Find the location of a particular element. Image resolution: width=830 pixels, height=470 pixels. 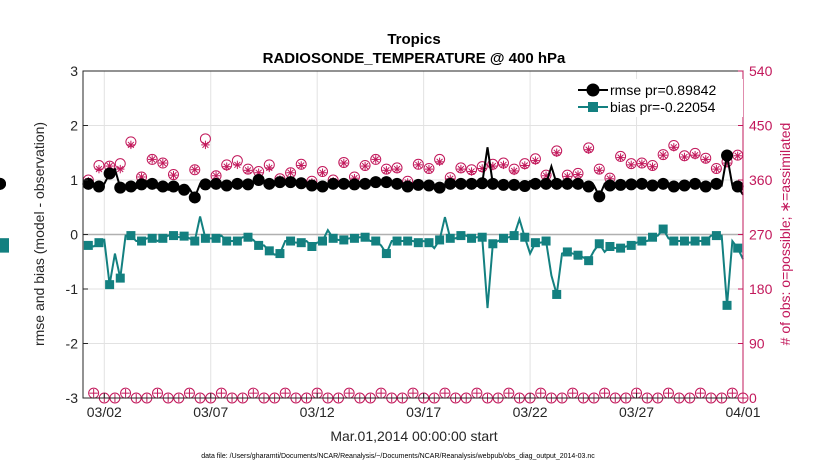

y-tick-label-left: 1 is located at coordinates (74, 180).